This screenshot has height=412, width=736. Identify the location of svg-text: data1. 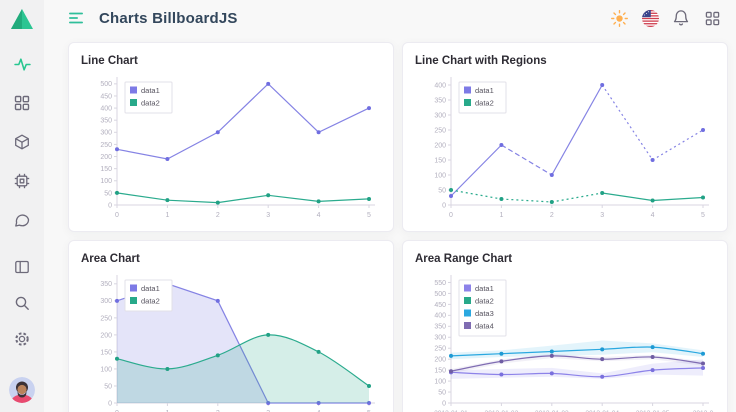
(150, 90).